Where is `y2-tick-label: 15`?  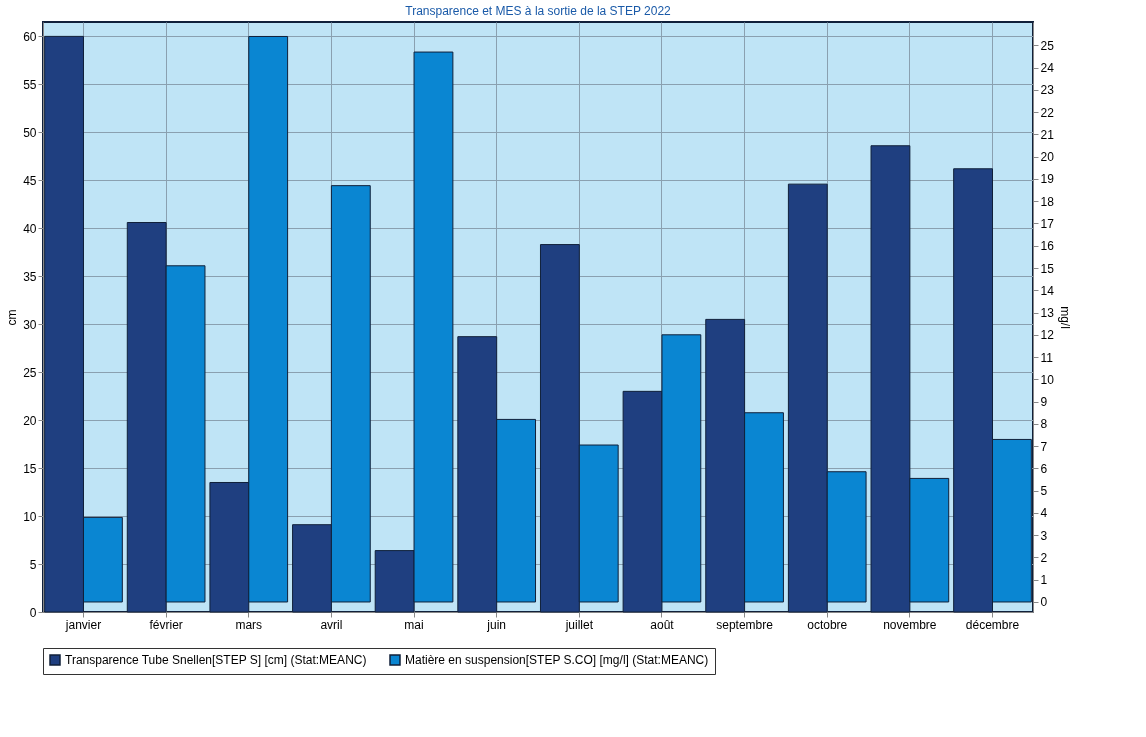
y2-tick-label: 15 is located at coordinates (1047, 268).